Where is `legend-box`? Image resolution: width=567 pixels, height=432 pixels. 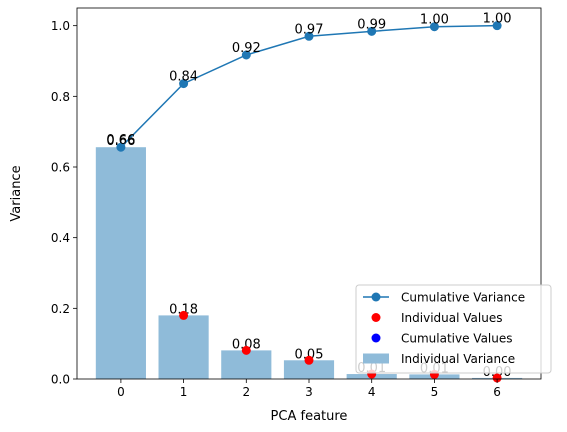 legend-box is located at coordinates (453, 329).